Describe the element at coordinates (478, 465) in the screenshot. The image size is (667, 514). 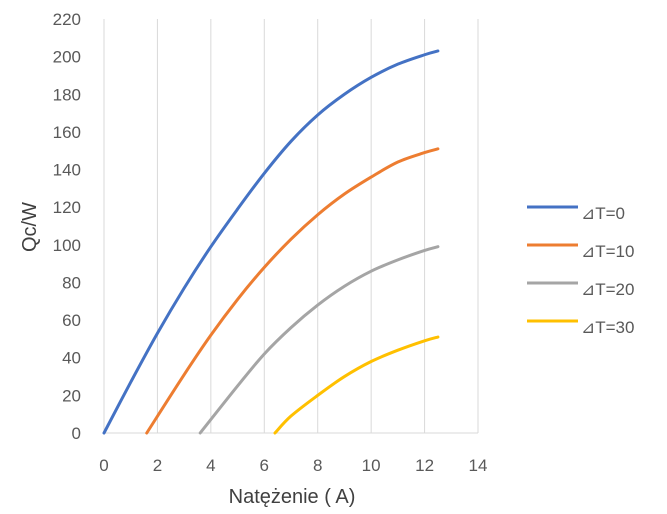
I see `x-tick-label: 14` at that location.